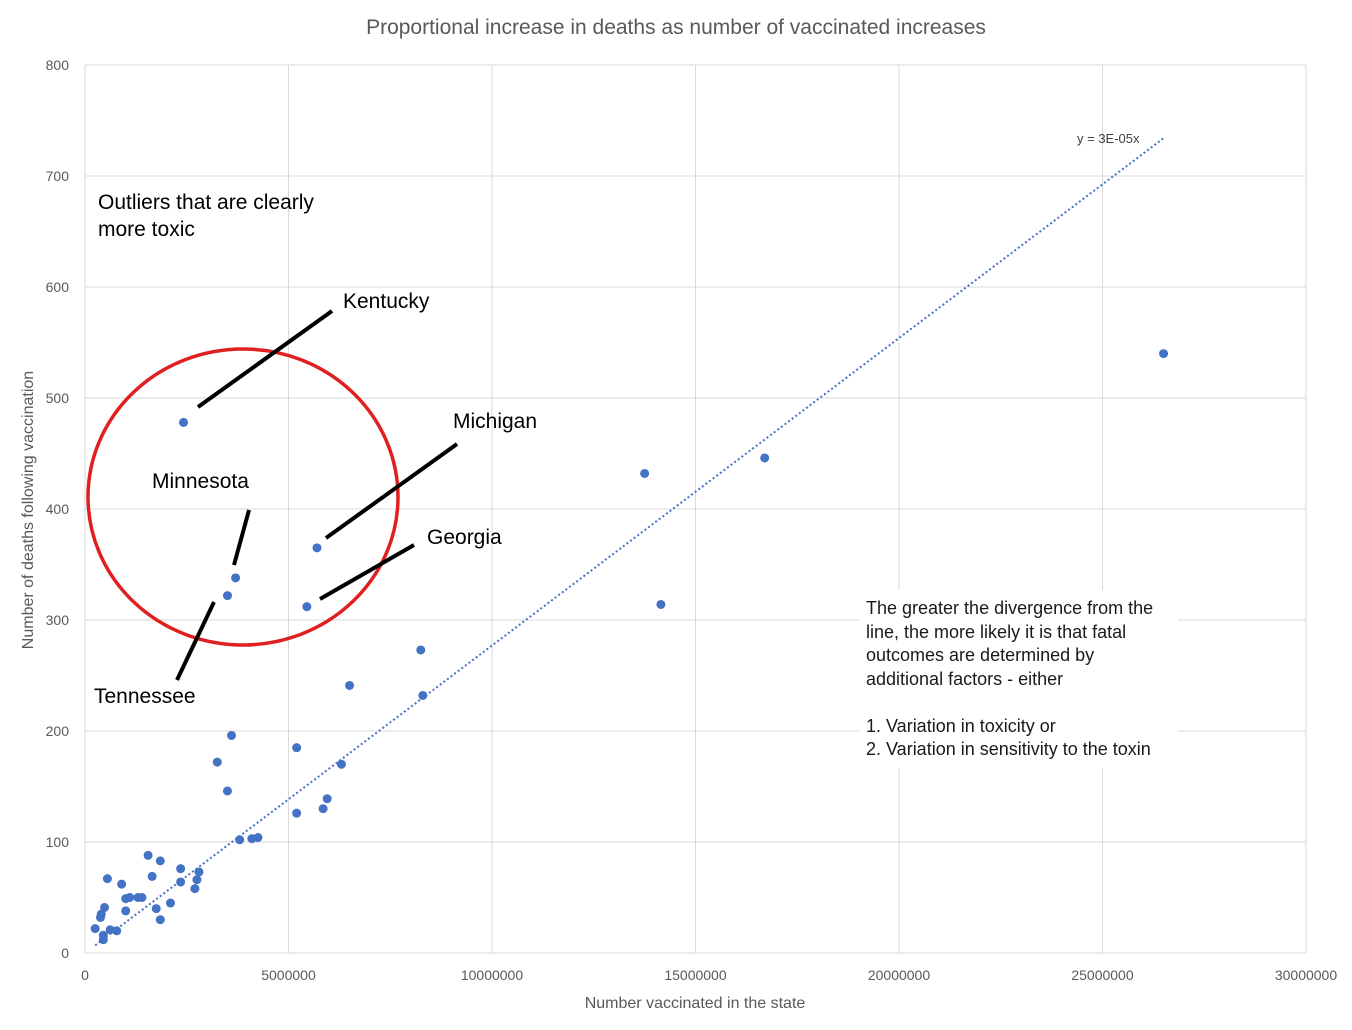 This screenshot has width=1352, height=1030. Describe the element at coordinates (58, 65) in the screenshot. I see `y-tick-label: 800` at that location.